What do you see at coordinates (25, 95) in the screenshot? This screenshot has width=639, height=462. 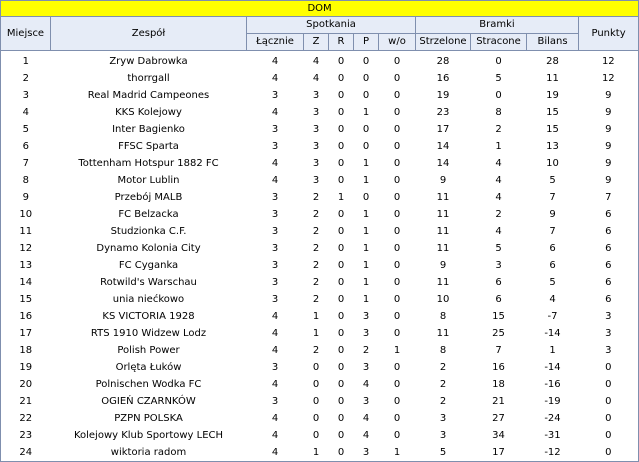 I see `rank-cell: 3` at bounding box center [25, 95].